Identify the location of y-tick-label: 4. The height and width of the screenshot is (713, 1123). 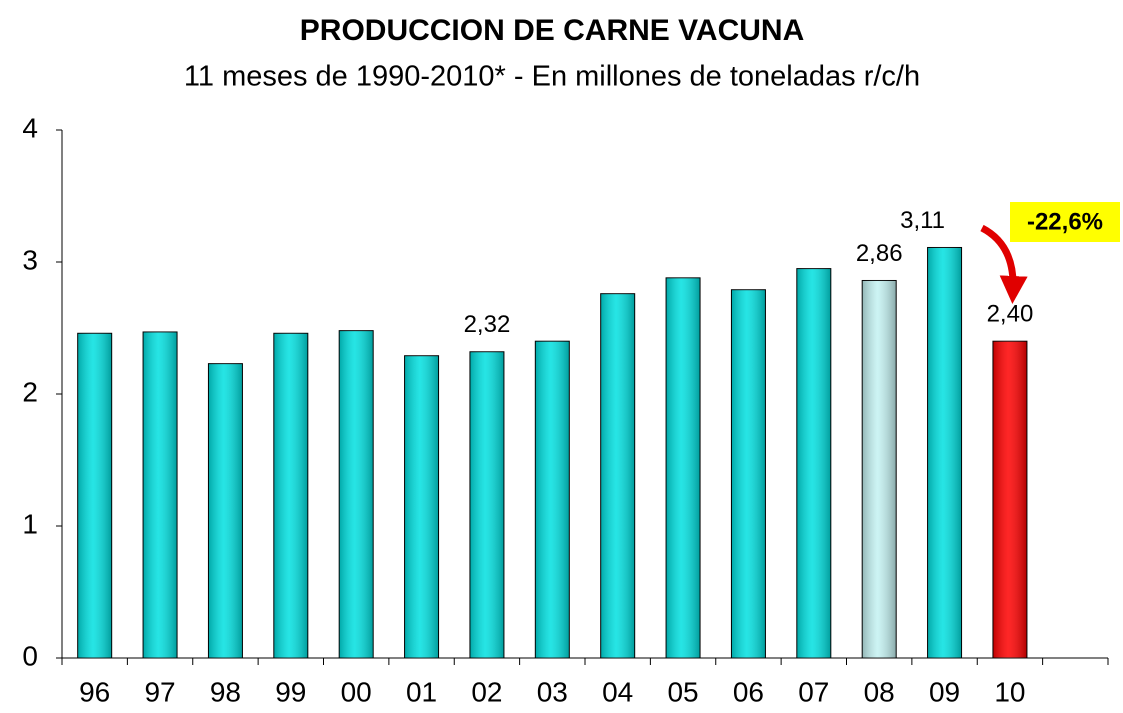
(30, 127).